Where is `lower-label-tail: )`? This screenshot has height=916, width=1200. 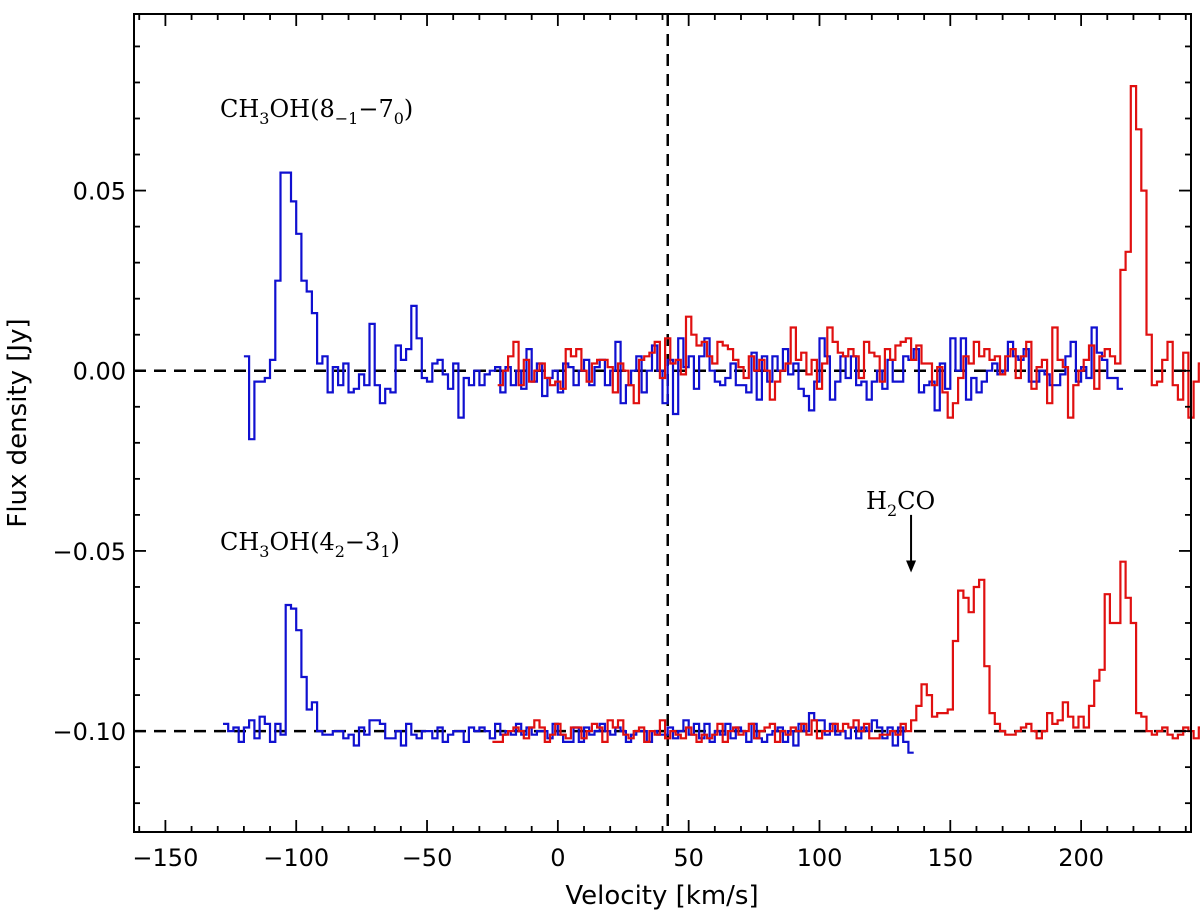 lower-label-tail: ) is located at coordinates (395, 542).